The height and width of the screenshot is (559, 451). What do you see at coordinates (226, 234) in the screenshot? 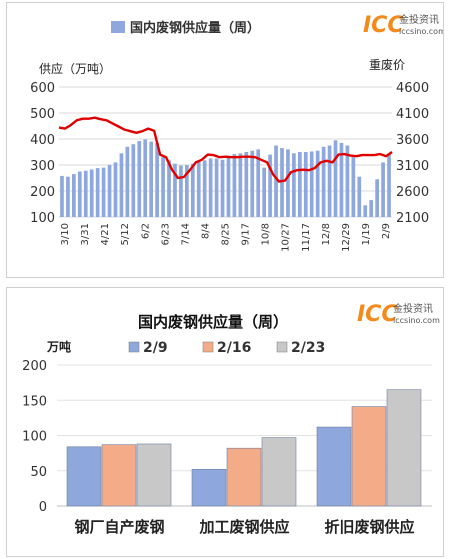
I see `chart1-x-tick-label: 8/25` at bounding box center [226, 234].